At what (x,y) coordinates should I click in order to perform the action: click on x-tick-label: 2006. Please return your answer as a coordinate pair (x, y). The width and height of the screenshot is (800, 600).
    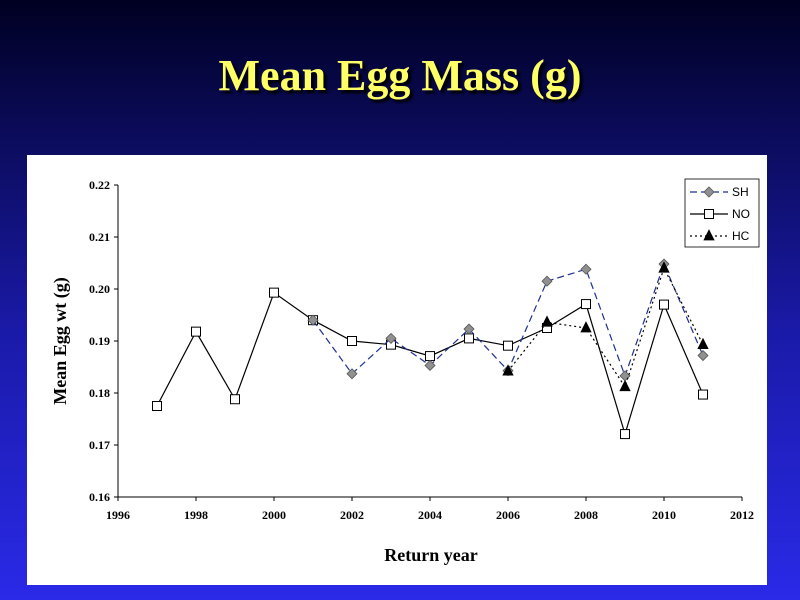
    Looking at the image, I should click on (508, 515).